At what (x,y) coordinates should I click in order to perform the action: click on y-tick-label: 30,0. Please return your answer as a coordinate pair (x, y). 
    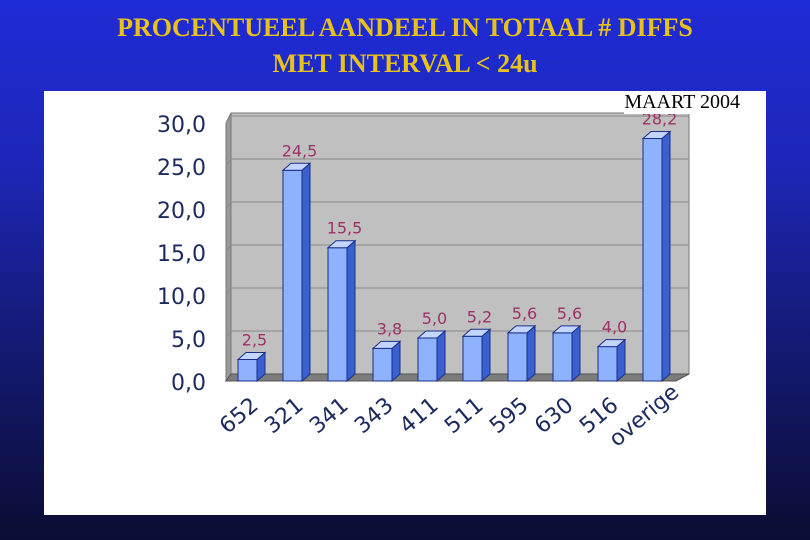
    Looking at the image, I should click on (181, 125).